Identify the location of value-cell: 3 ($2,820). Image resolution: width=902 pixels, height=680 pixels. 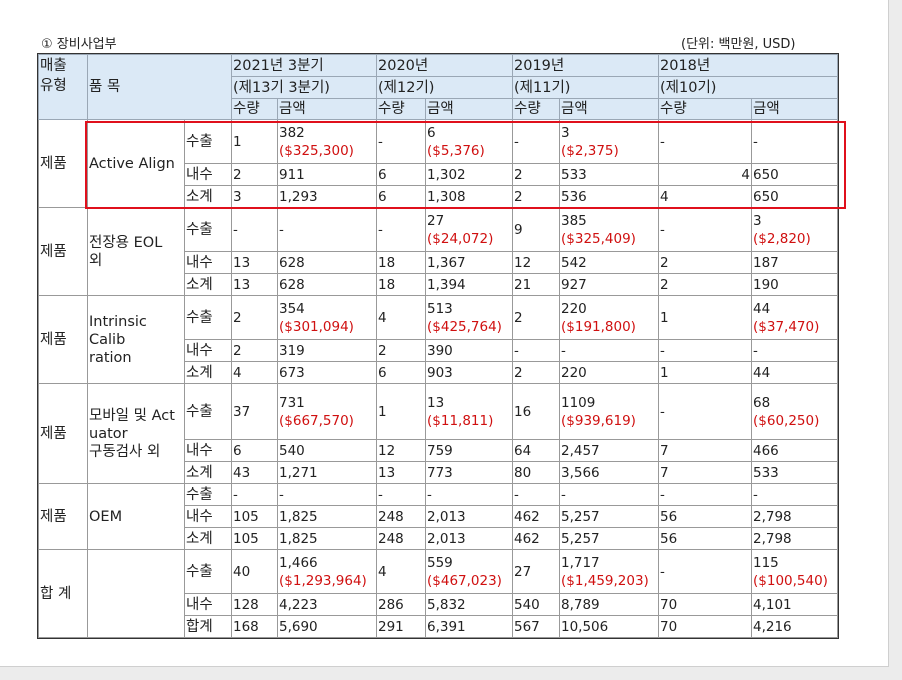
(794, 229).